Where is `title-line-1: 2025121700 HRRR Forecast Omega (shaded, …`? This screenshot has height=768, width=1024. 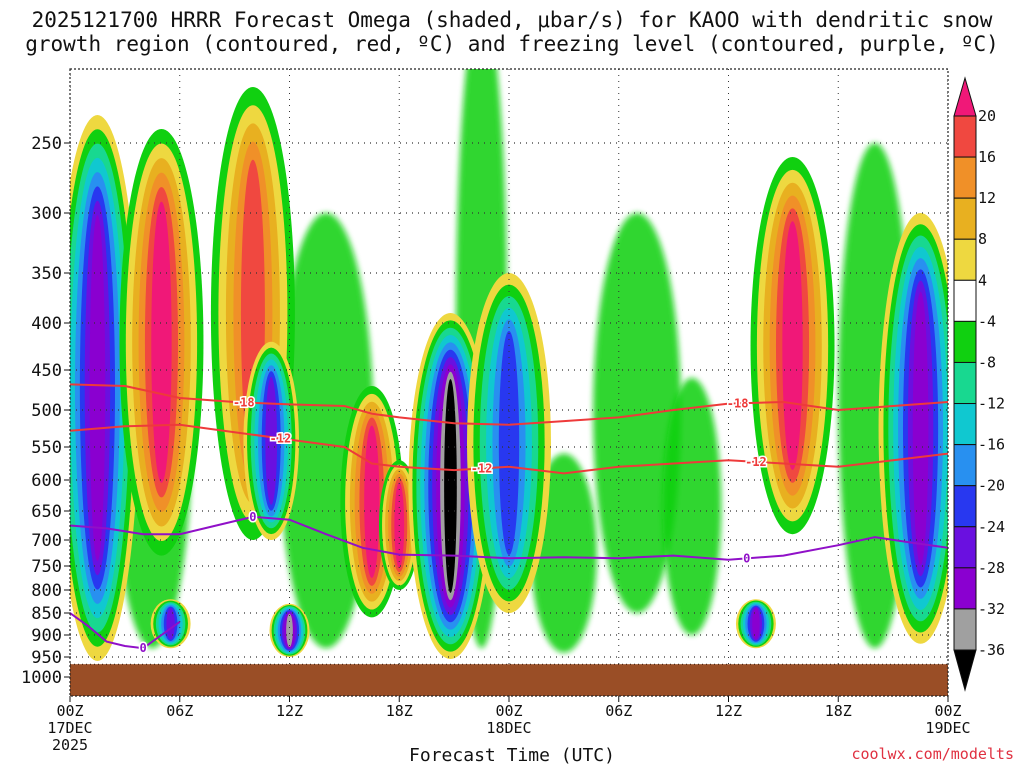
title-line-1: 2025121700 HRRR Forecast Omega (shaded, … is located at coordinates (512, 20).